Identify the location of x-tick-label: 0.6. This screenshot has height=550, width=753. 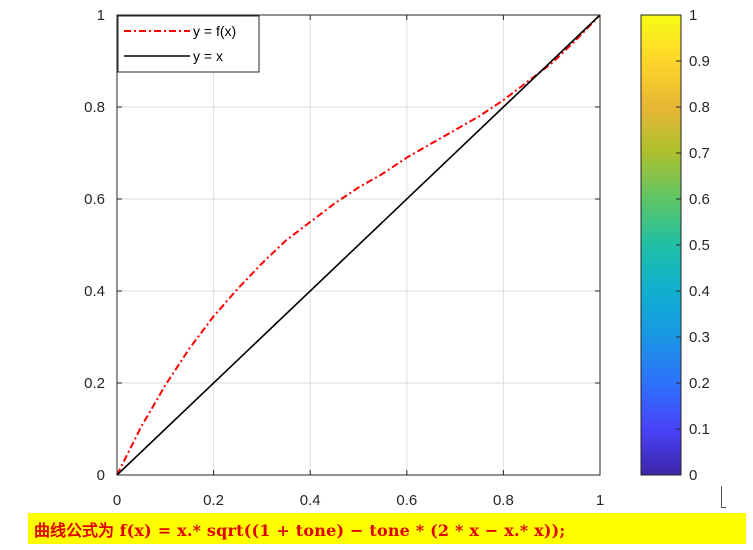
(406, 500).